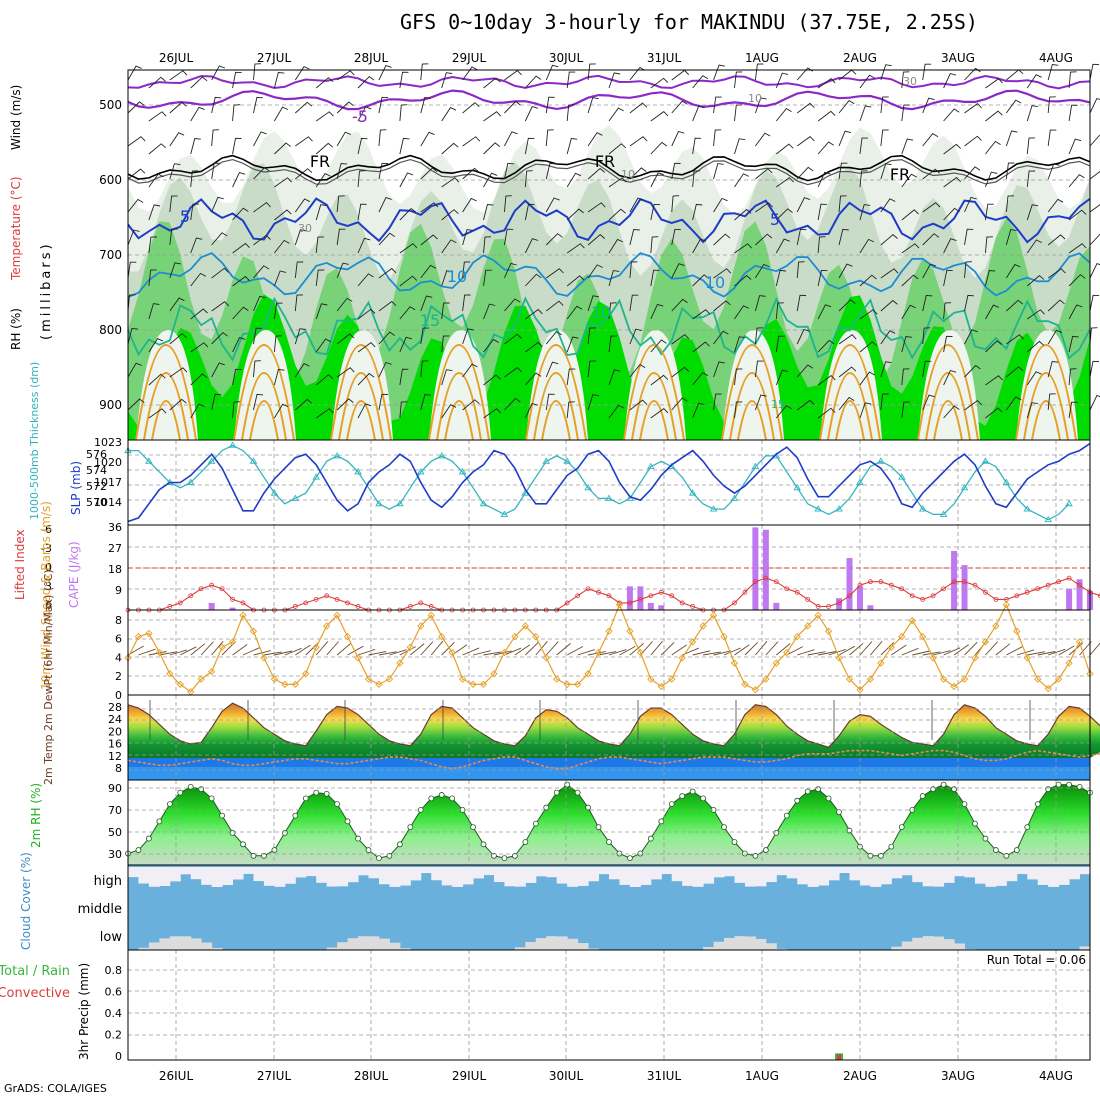 The height and width of the screenshot is (1100, 1100). What do you see at coordinates (46, 595) in the screenshot?
I see `wind-ylabel: 10m Wind Speed & Barbs (m/s)` at bounding box center [46, 595].